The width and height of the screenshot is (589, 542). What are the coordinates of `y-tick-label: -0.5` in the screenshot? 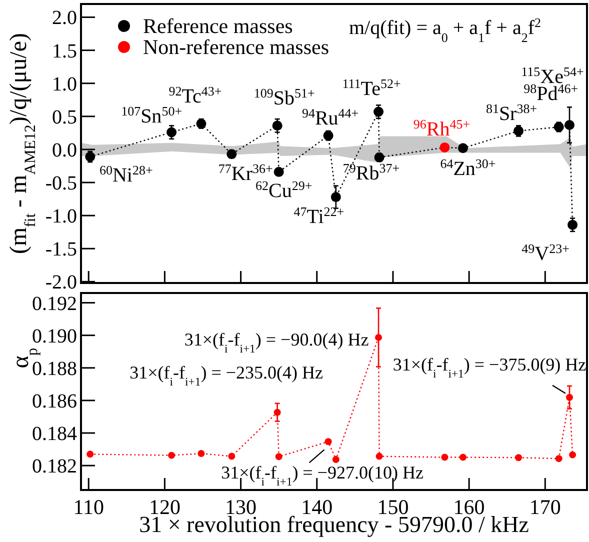 It's located at (61, 183).